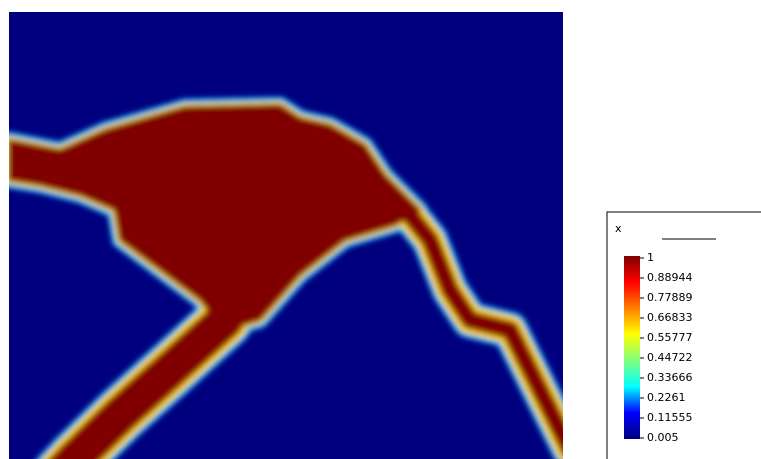 Image resolution: width=761 pixels, height=459 pixels. Describe the element at coordinates (666, 397) in the screenshot. I see `colorbar-tick-label: 0.2261` at that location.